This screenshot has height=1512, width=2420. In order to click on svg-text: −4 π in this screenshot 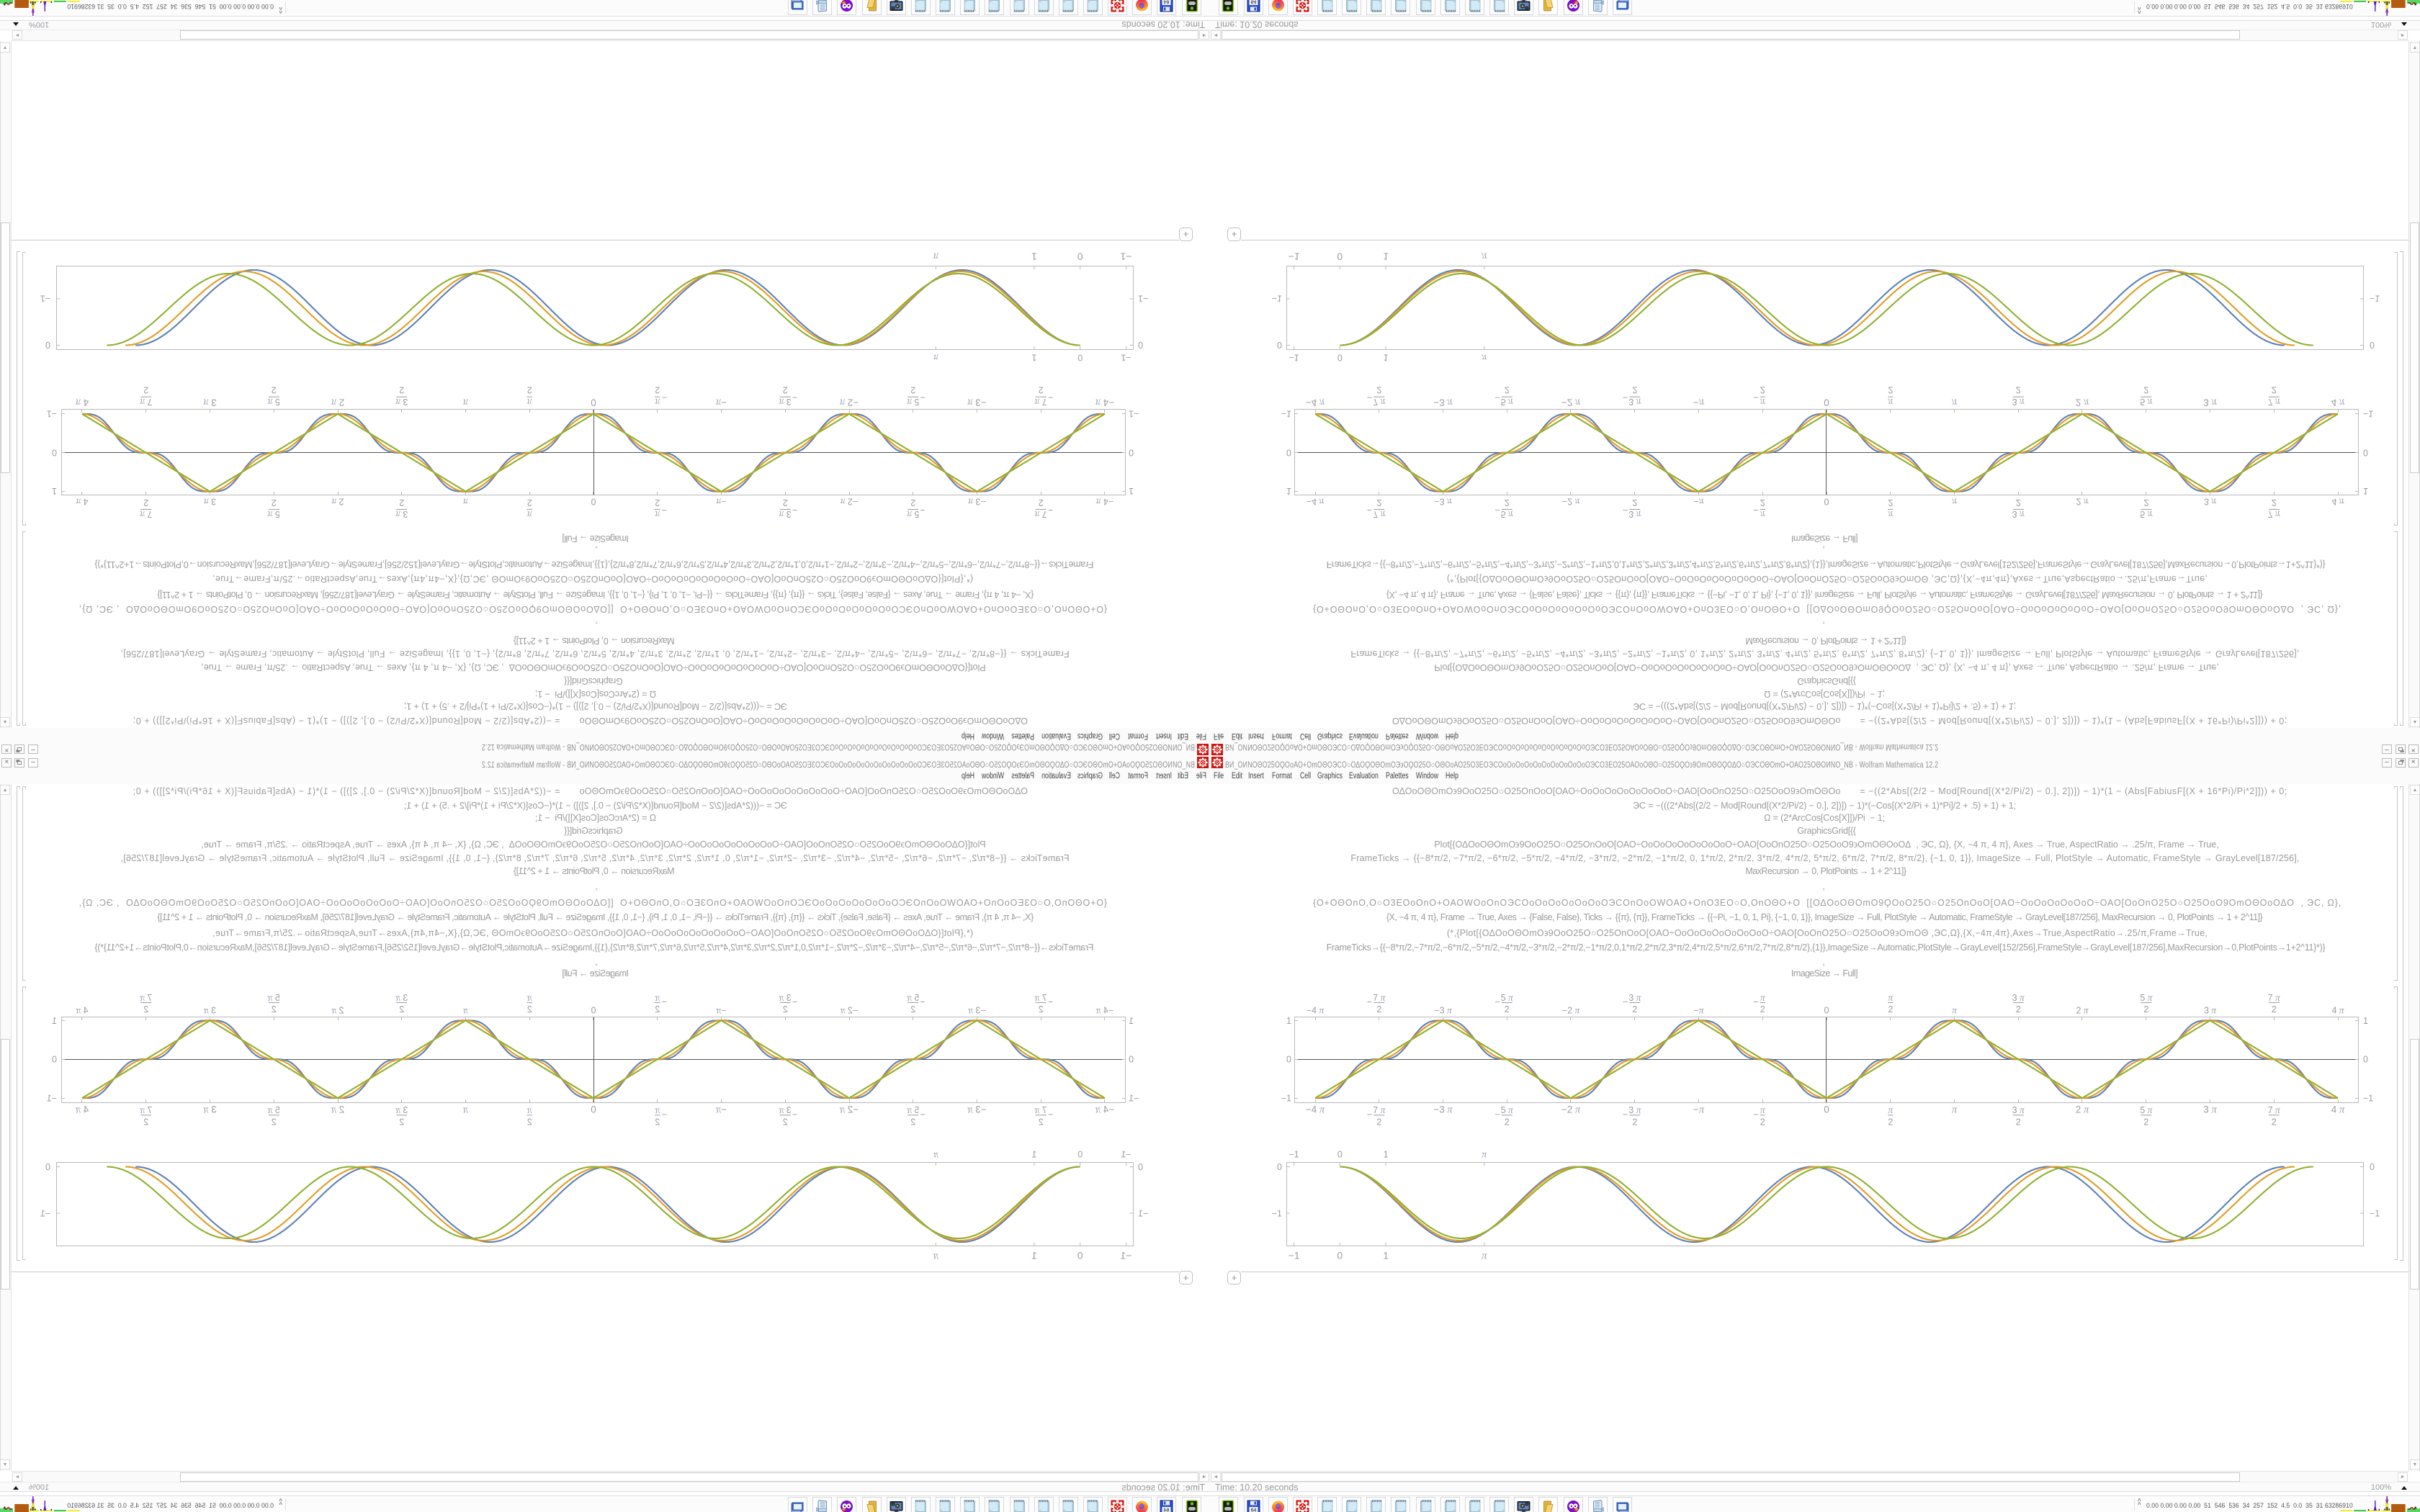, I will do `click(1315, 402)`.